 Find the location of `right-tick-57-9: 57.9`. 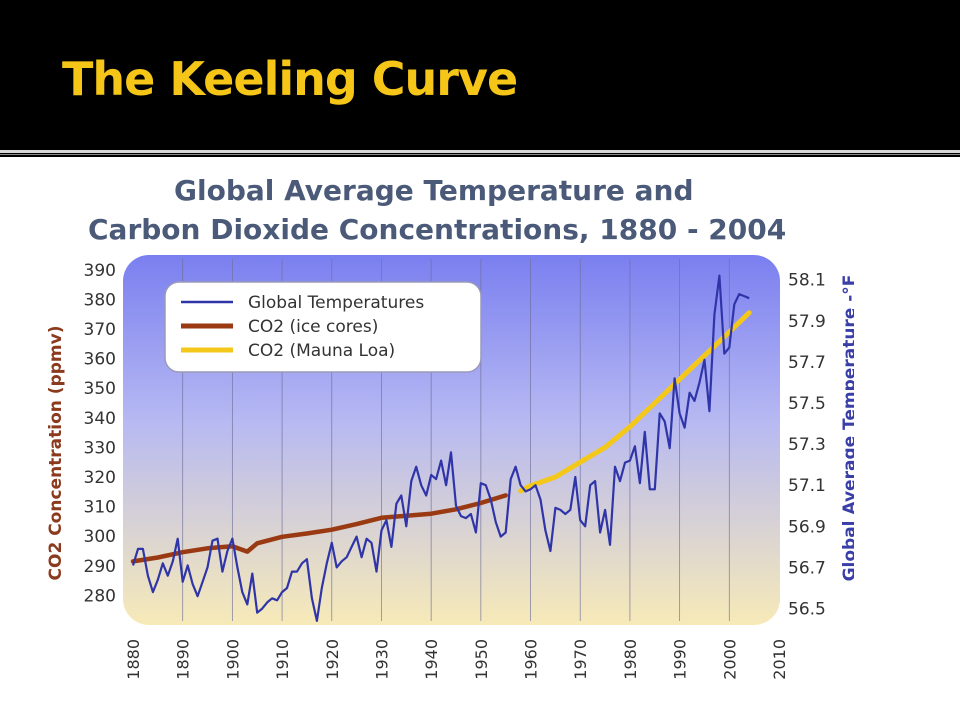

right-tick-57-9: 57.9 is located at coordinates (807, 322).